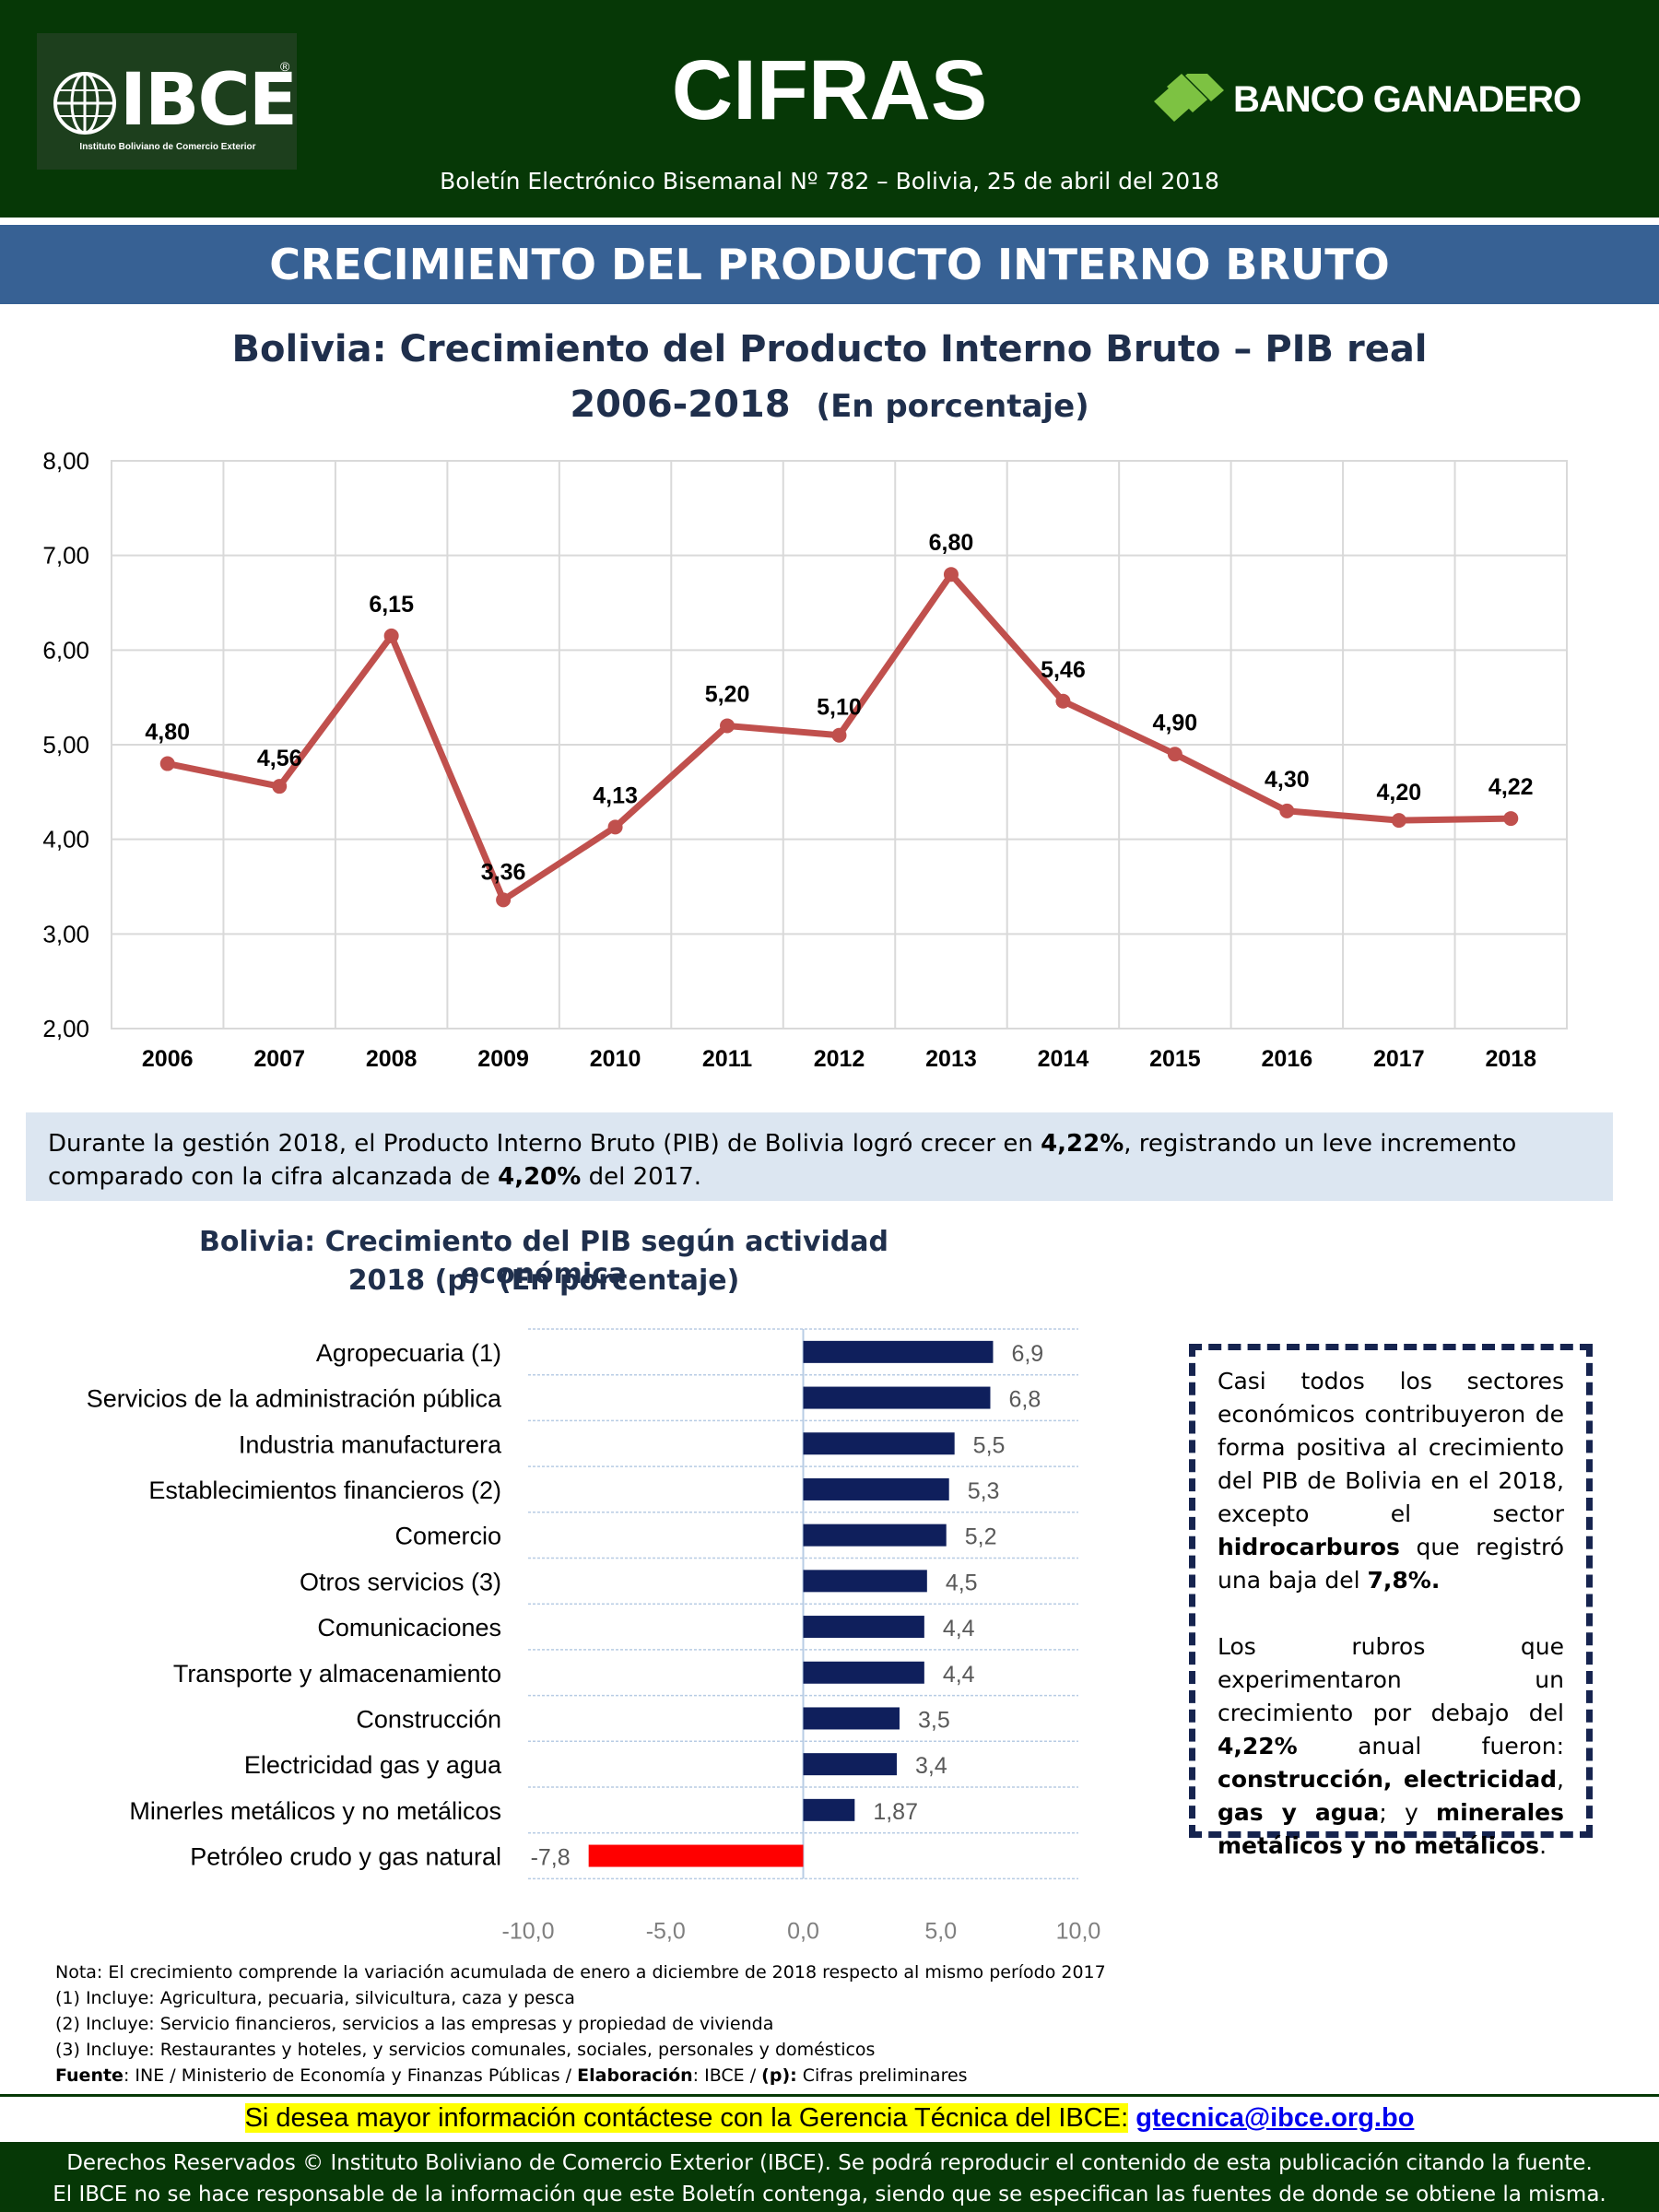 The width and height of the screenshot is (1659, 2212). Describe the element at coordinates (727, 694) in the screenshot. I see `data-label: 5,20` at that location.